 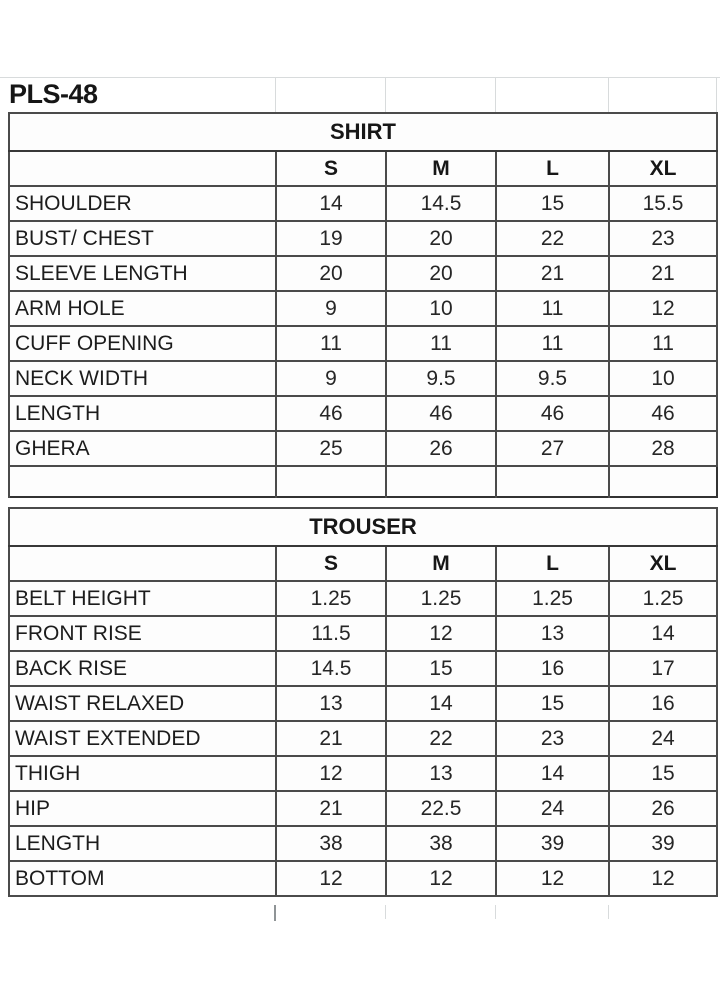 What do you see at coordinates (663, 668) in the screenshot?
I see `measurement-value: 17` at bounding box center [663, 668].